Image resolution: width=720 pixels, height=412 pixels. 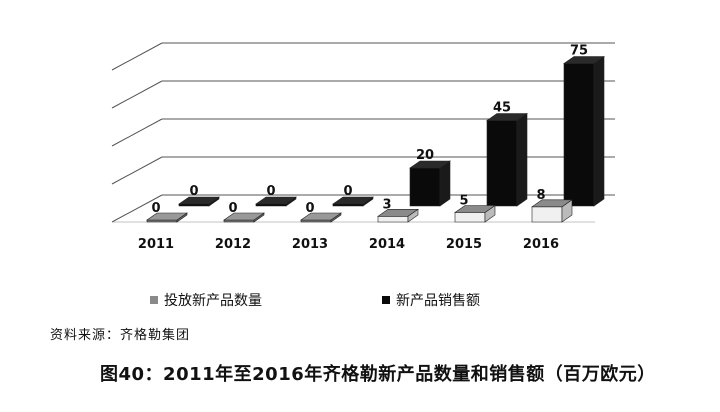 I want to click on data-label-sales-2011: 0, so click(x=193, y=191).